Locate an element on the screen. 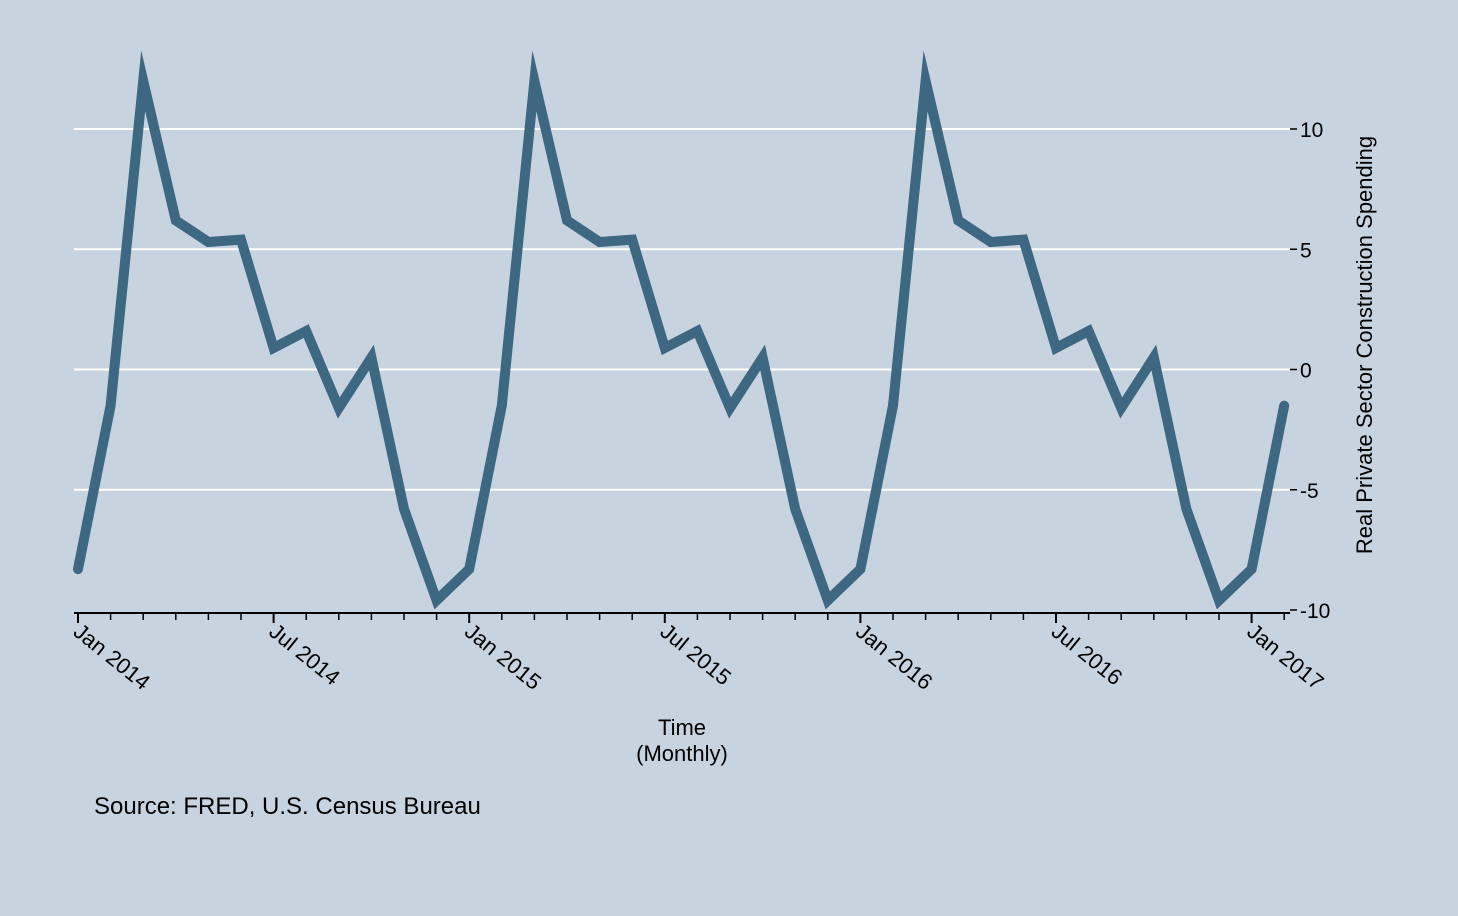 The image size is (1458, 916). x-axis-title: Time is located at coordinates (682, 727).